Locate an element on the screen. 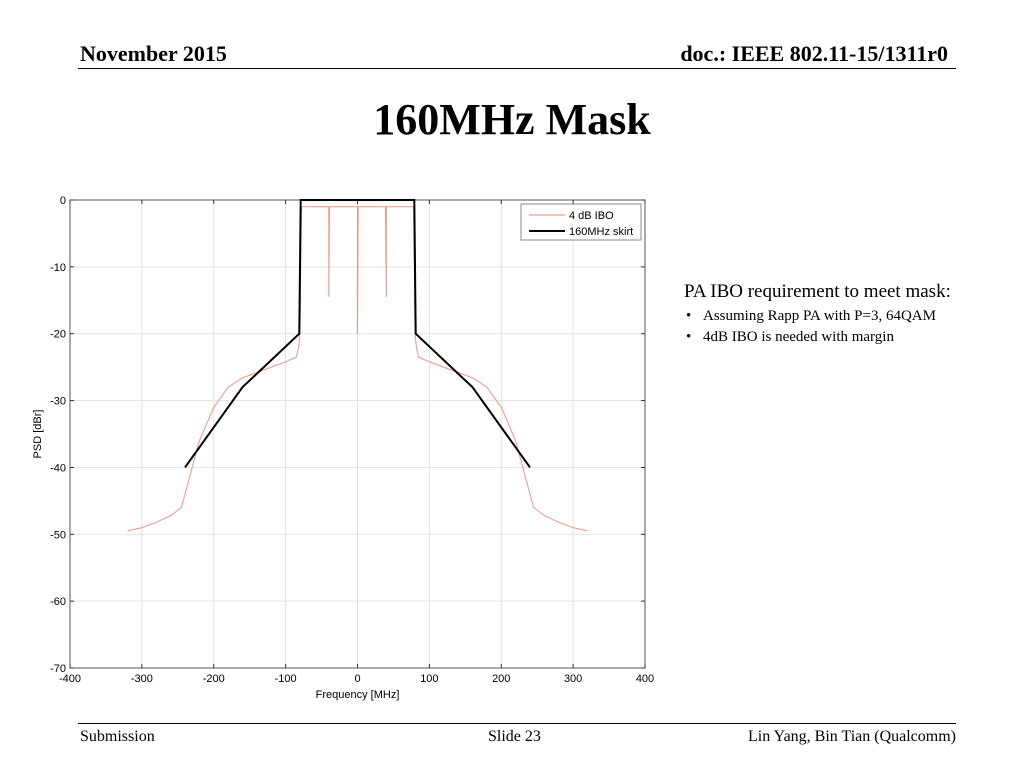 This screenshot has width=1024, height=768. x-tick-label: -200 is located at coordinates (214, 679).